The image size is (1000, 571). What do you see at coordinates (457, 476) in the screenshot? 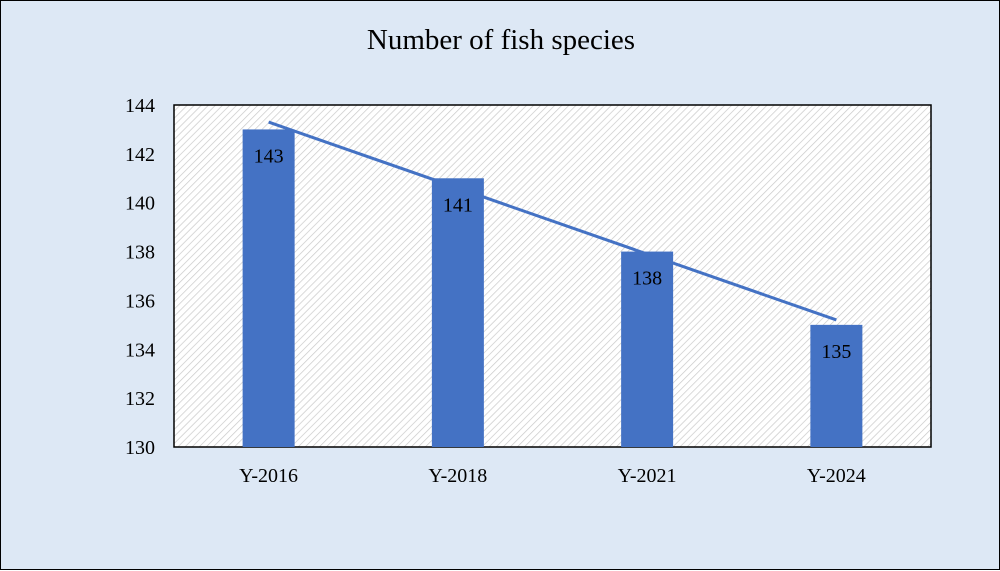
I see `x-tick-label: Y-2018` at bounding box center [457, 476].